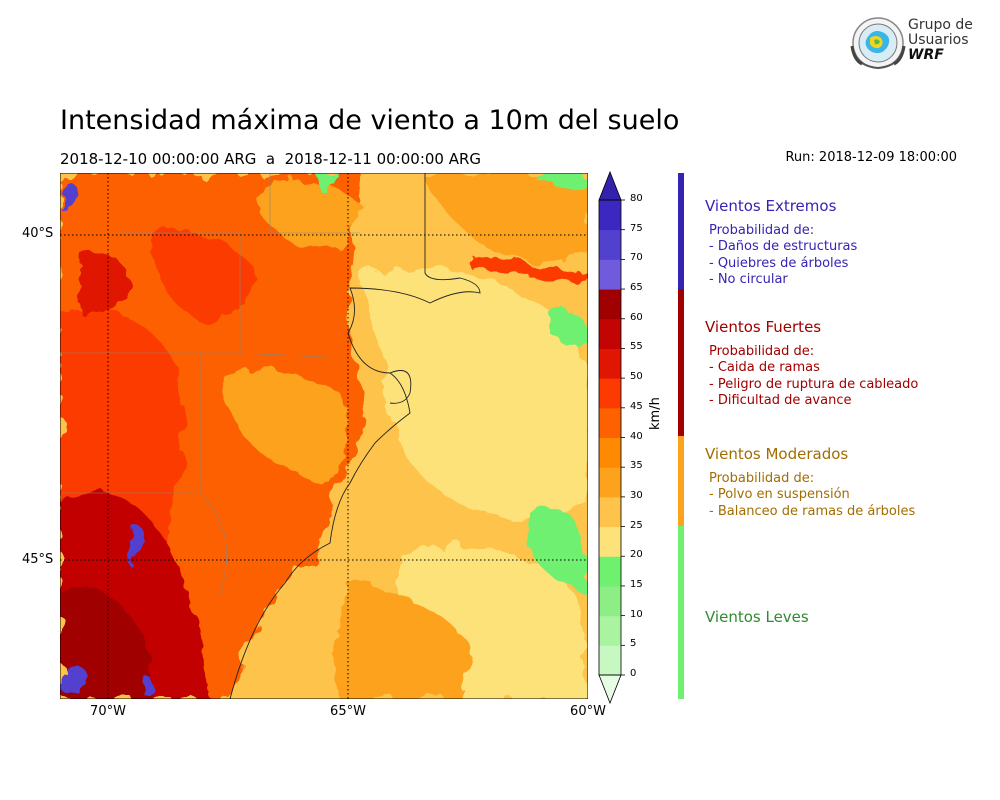 The height and width of the screenshot is (800, 1000). Describe the element at coordinates (284, 426) in the screenshot. I see `land-moderate-wind` at that location.